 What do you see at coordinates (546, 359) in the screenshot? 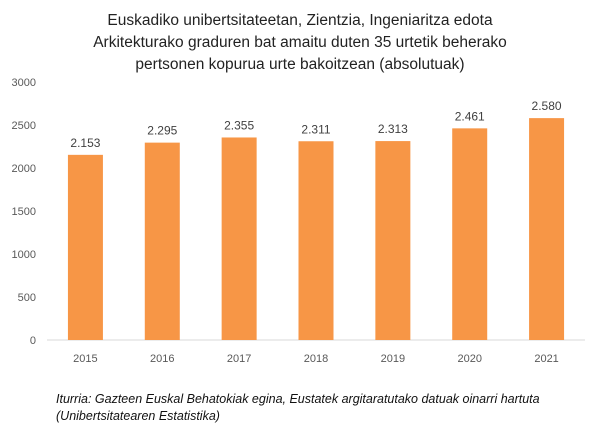
I see `x-tick-label-2021: 2021` at bounding box center [546, 359].